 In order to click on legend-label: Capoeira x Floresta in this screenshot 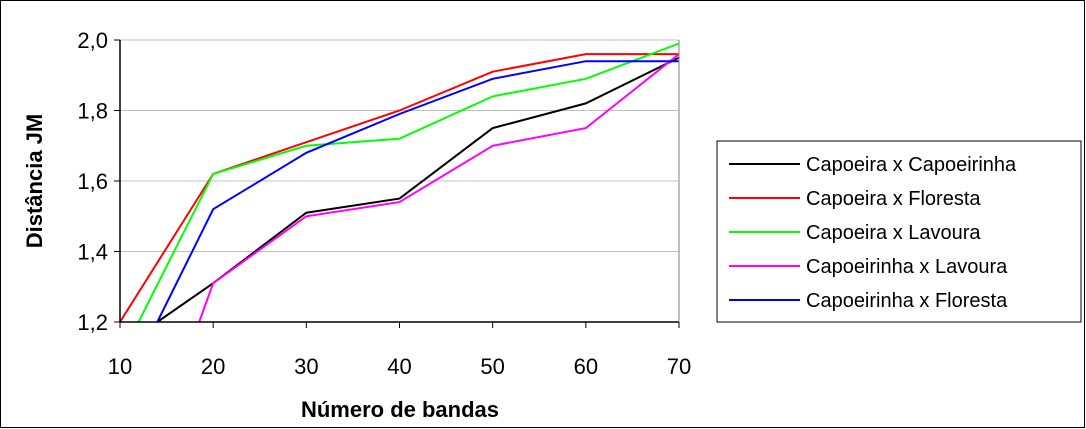, I will do `click(893, 199)`.